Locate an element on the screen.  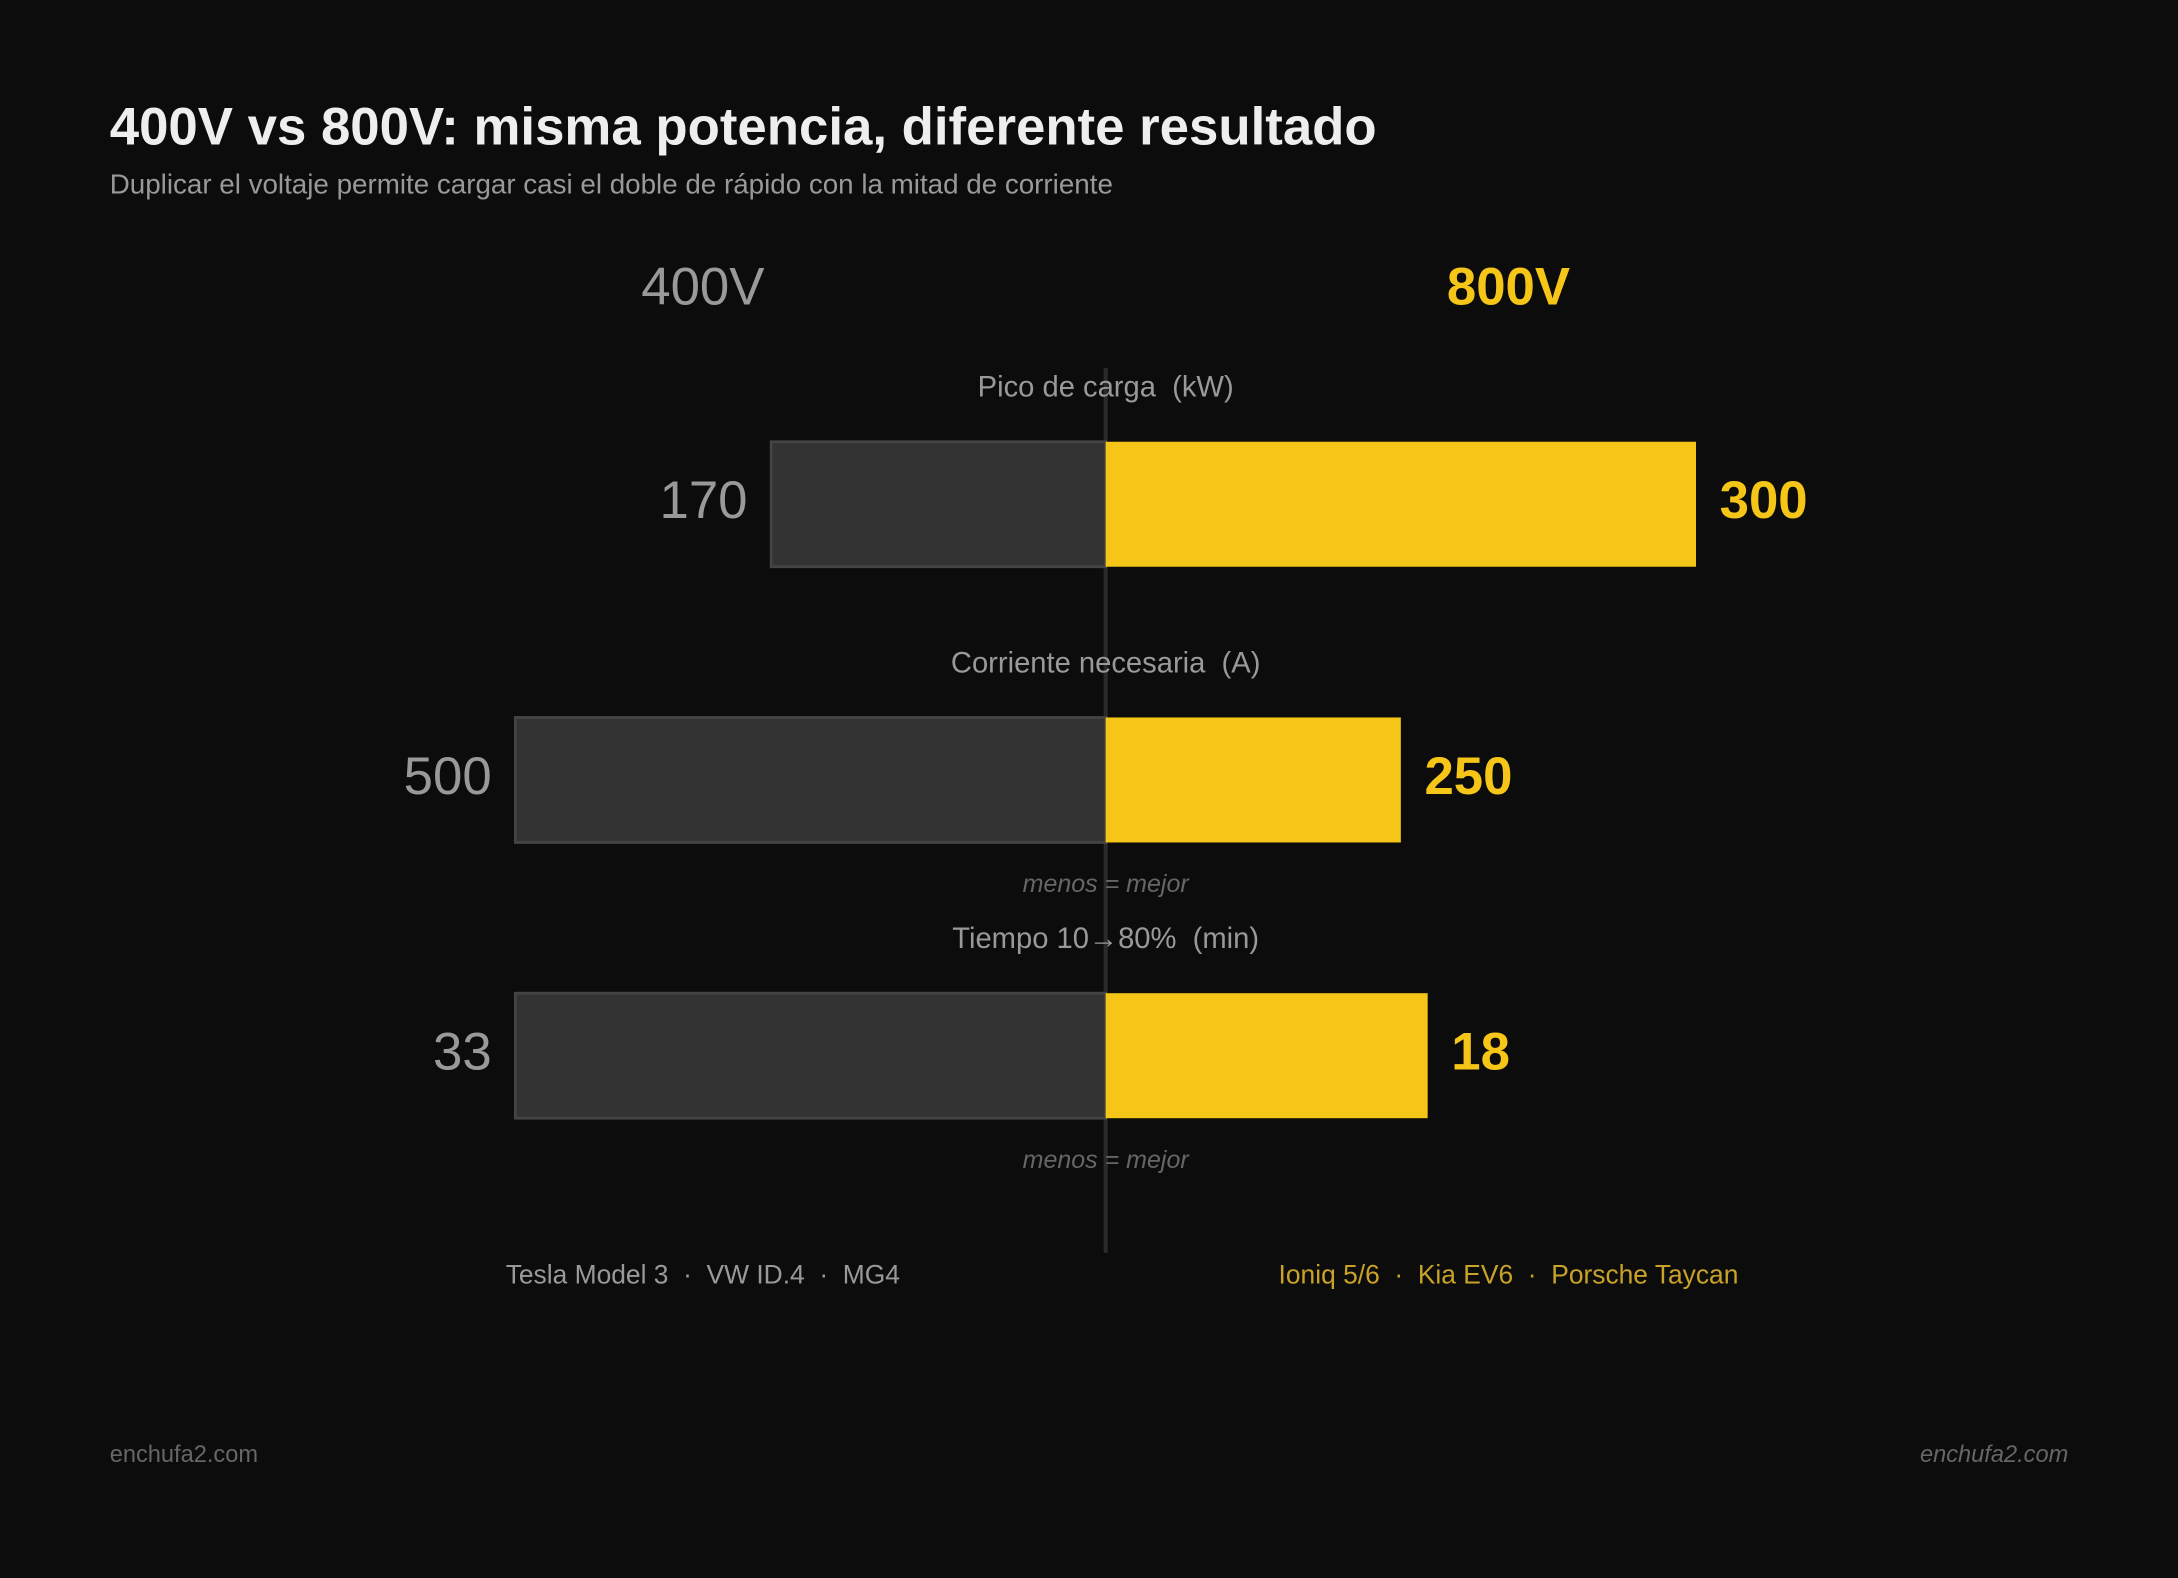
value-label: 500 is located at coordinates (448, 776).